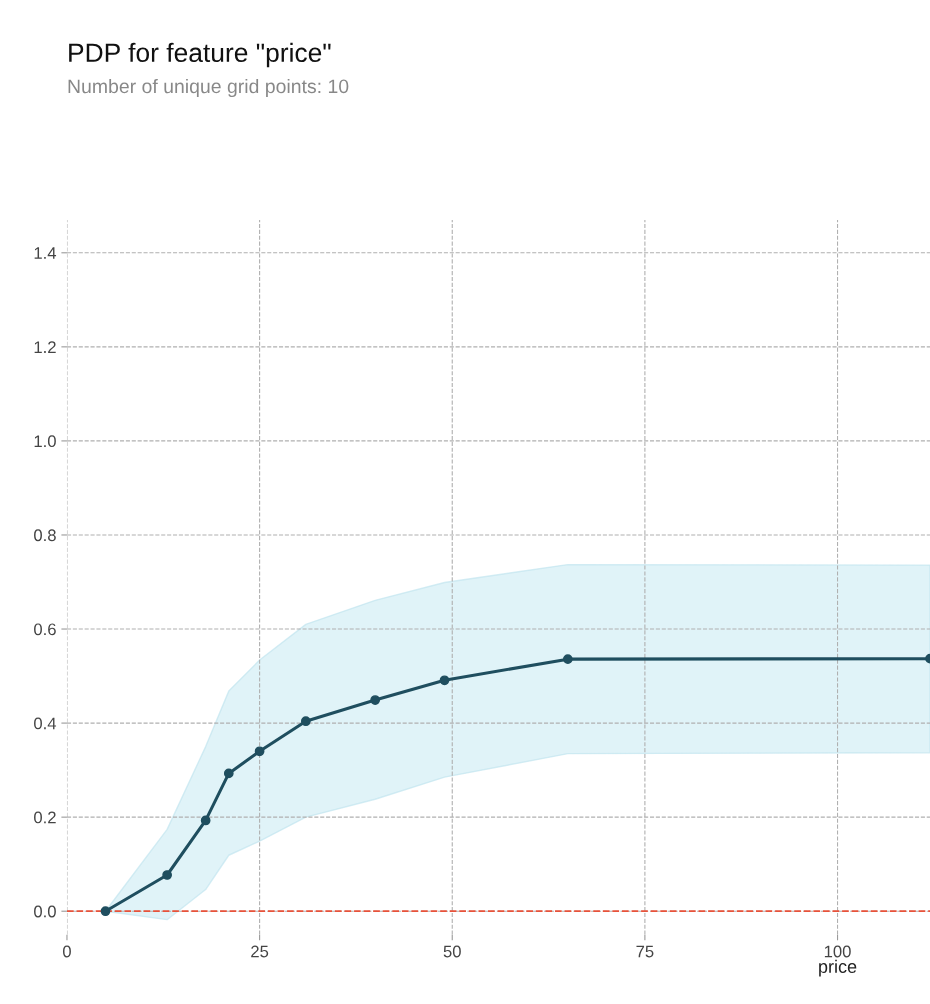 Image resolution: width=930 pixels, height=1004 pixels. I want to click on x-axis-title: price, so click(838, 968).